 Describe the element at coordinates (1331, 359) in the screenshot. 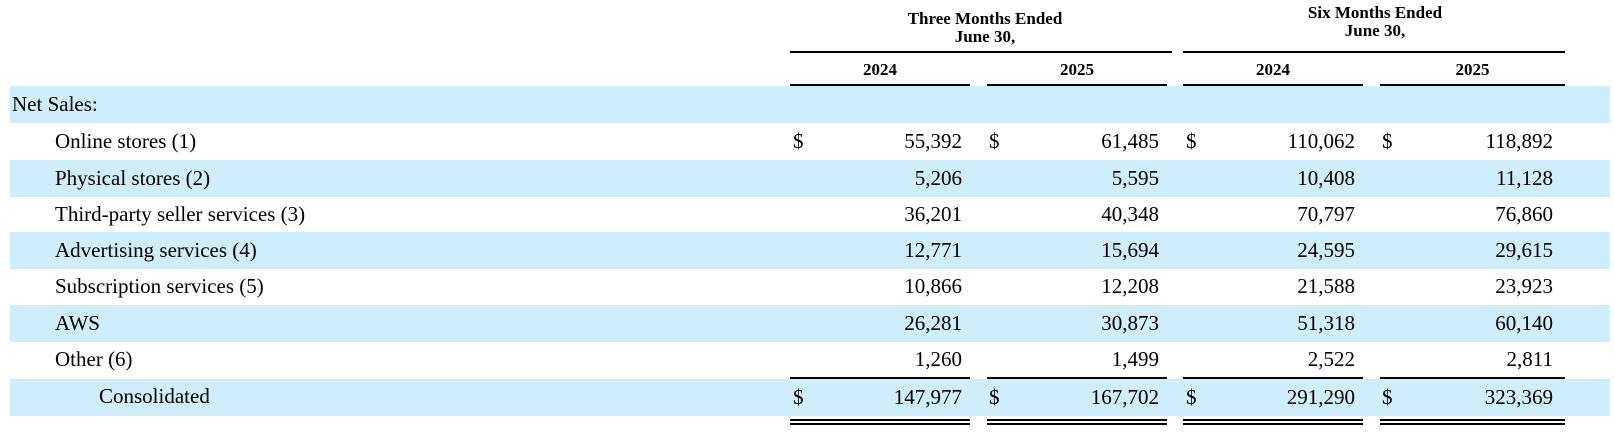

I see `value-cell: 2,522` at that location.